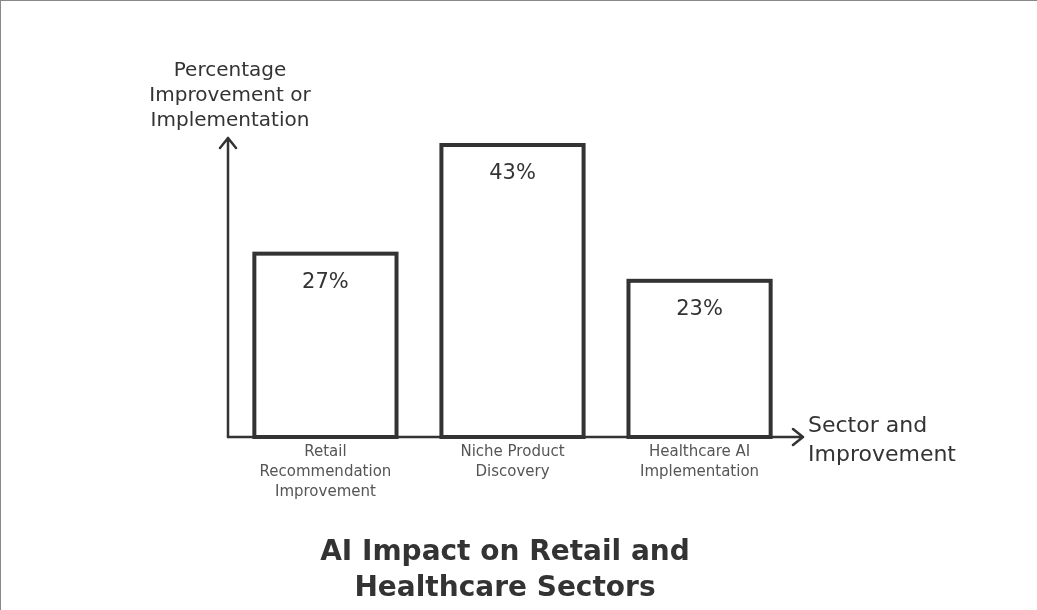 Image resolution: width=1037 pixels, height=610 pixels. Describe the element at coordinates (512, 461) in the screenshot. I see `x-tick-label: Niche Product Discovery` at that location.